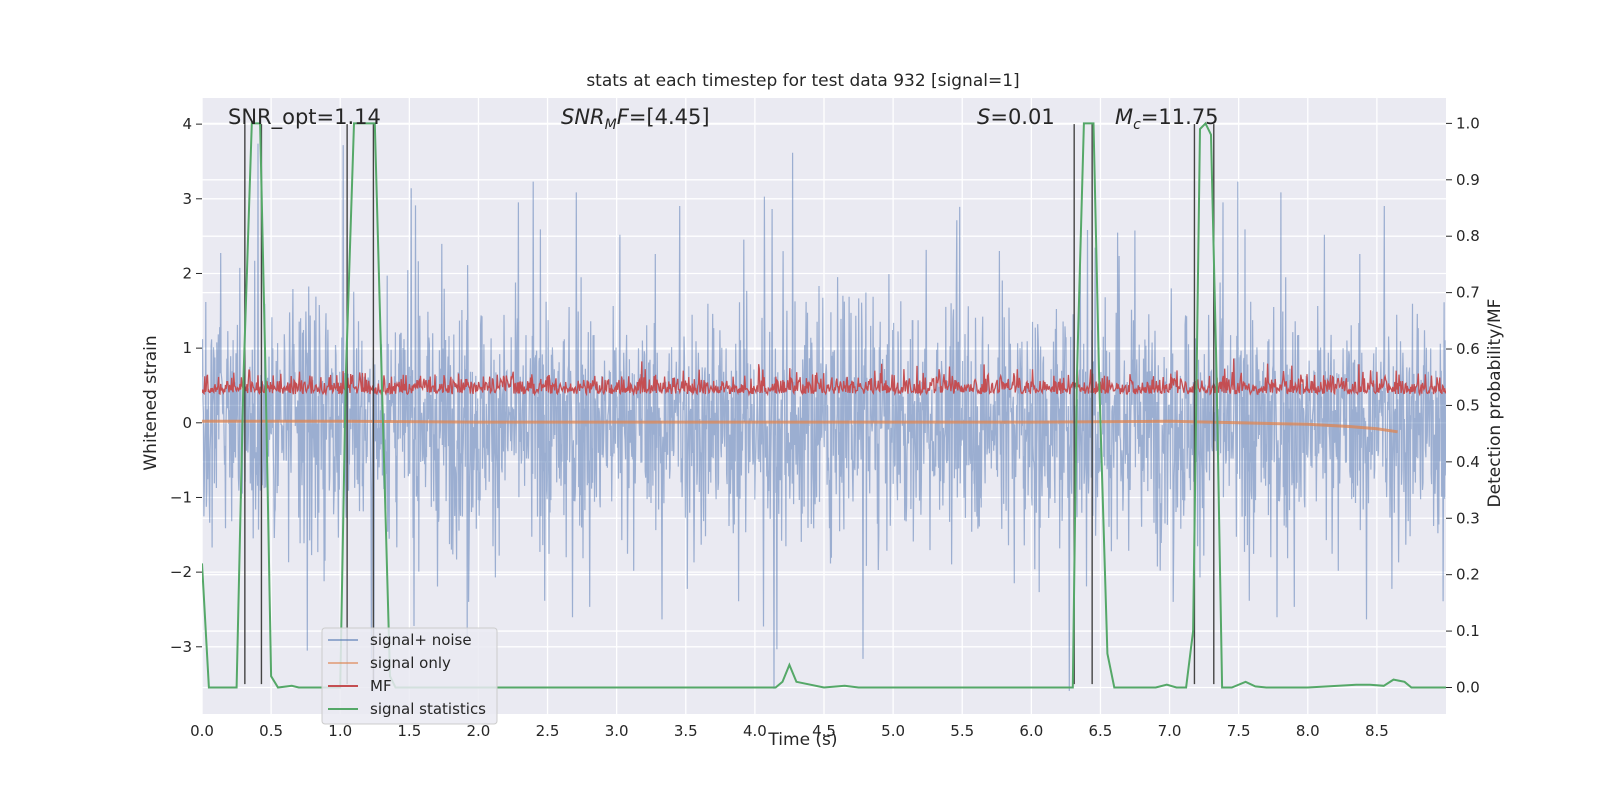  What do you see at coordinates (1468, 518) in the screenshot?
I see `y-right-tick-label: 0.3` at bounding box center [1468, 518].